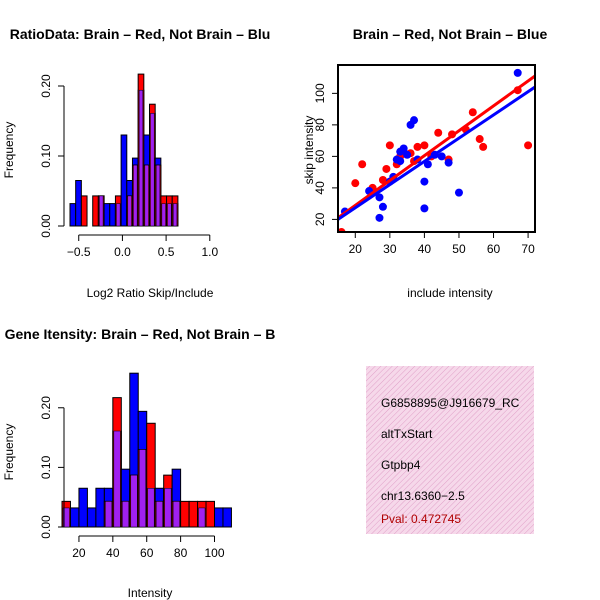 The image size is (600, 600). I want to click on scatter-x-tick-label: 30, so click(390, 249).